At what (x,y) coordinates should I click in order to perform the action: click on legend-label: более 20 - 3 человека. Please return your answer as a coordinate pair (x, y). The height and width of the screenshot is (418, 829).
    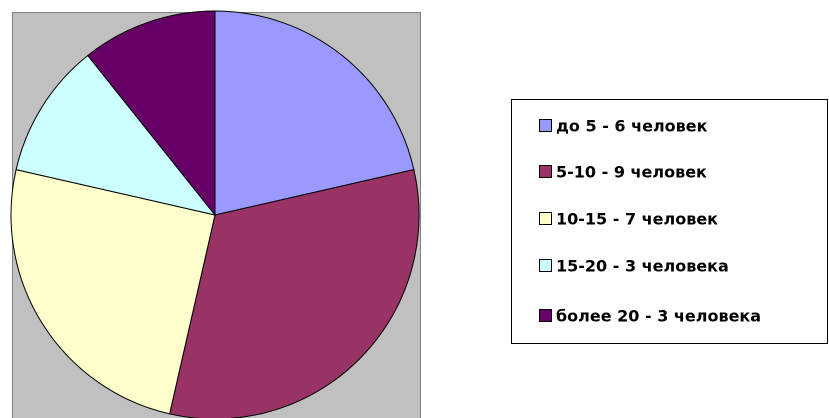
    Looking at the image, I should click on (658, 316).